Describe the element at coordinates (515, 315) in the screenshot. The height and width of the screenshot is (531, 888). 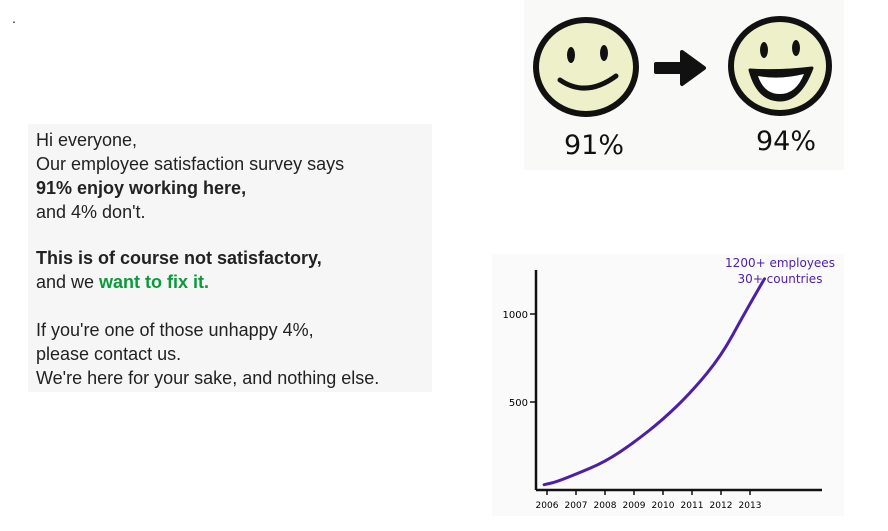
I see `y-tick-label: 1000` at that location.